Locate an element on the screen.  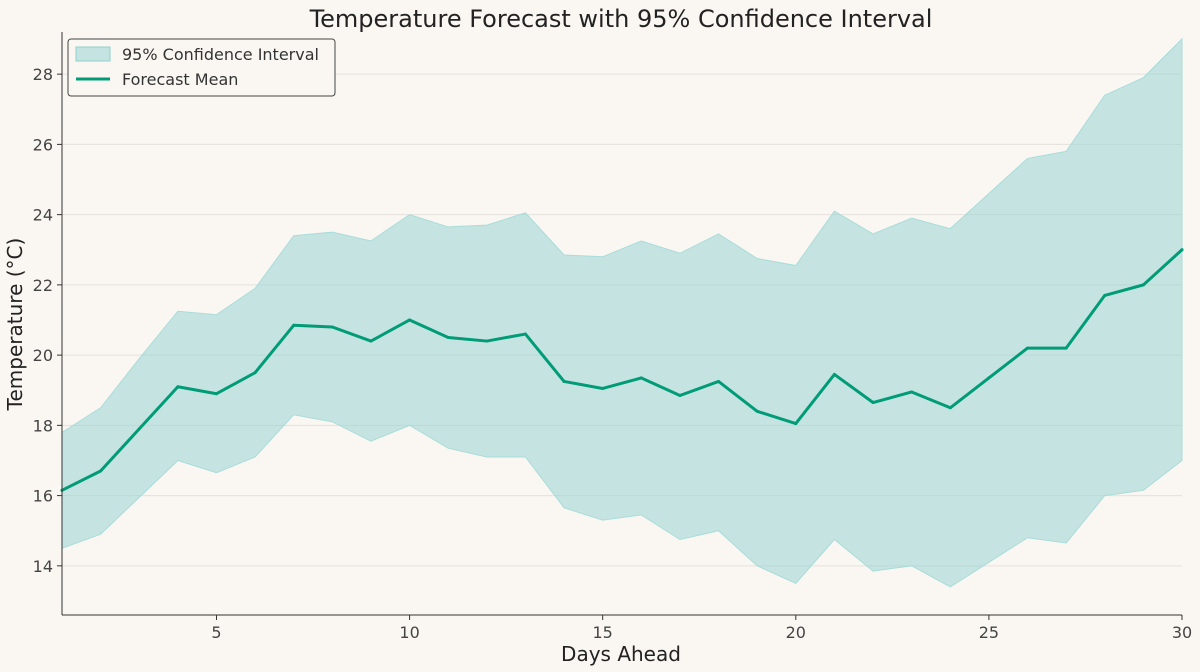
legend: 95% Confidence Interval Forecast Mean is located at coordinates (201, 67).